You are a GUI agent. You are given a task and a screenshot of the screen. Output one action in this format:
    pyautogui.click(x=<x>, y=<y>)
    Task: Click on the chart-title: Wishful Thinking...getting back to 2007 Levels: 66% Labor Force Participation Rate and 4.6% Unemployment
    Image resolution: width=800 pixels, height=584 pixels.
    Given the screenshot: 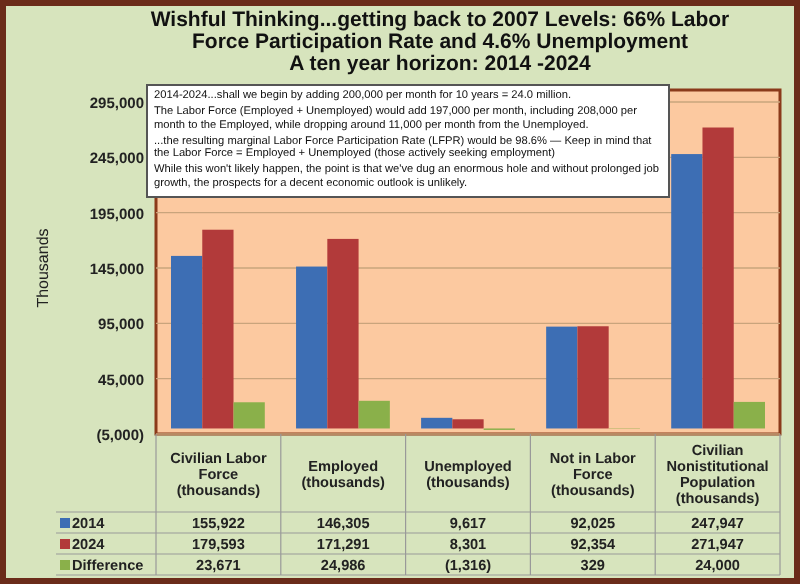 What is the action you would take?
    pyautogui.click(x=440, y=31)
    